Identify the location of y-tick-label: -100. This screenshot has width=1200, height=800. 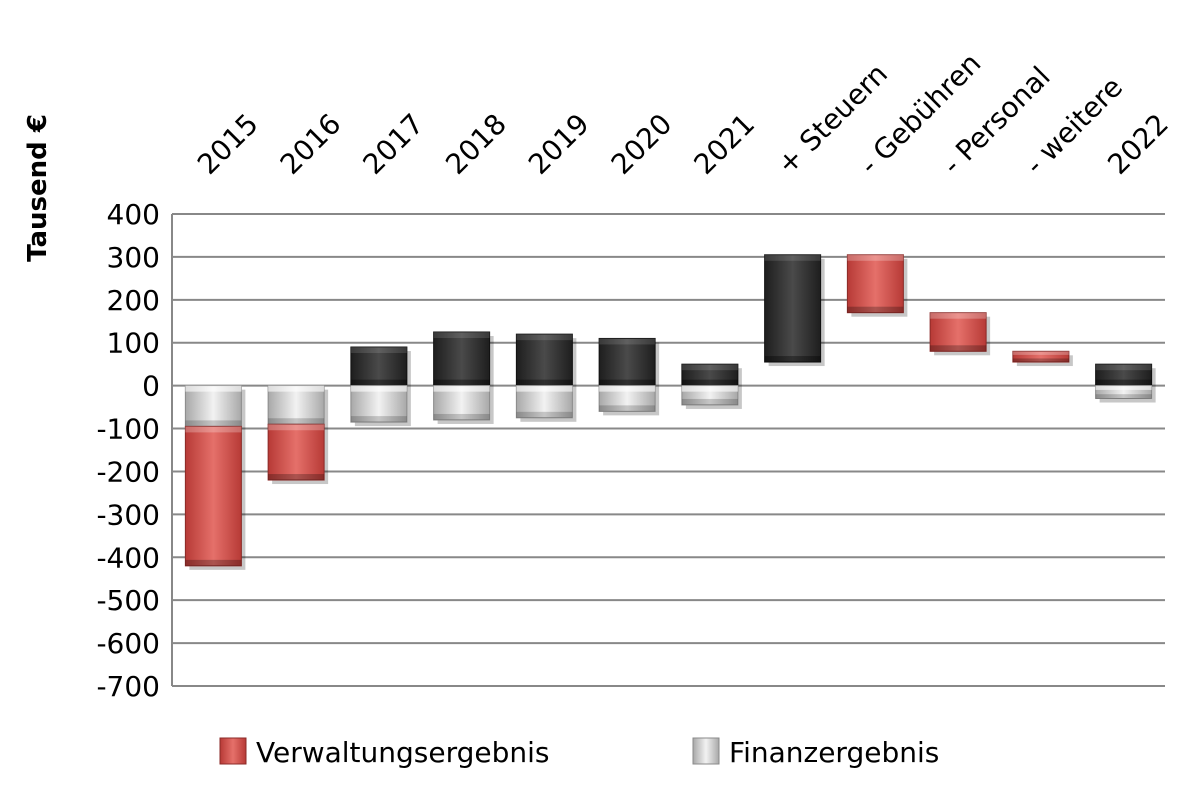
(128, 429).